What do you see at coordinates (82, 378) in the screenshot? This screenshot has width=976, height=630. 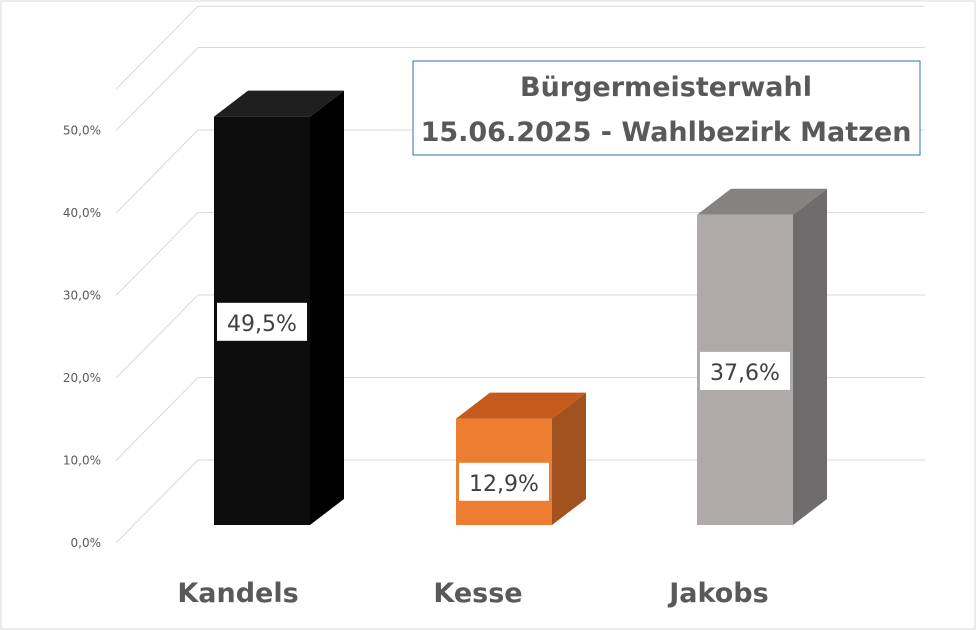 I see `y-tick-label: 20,0%` at bounding box center [82, 378].